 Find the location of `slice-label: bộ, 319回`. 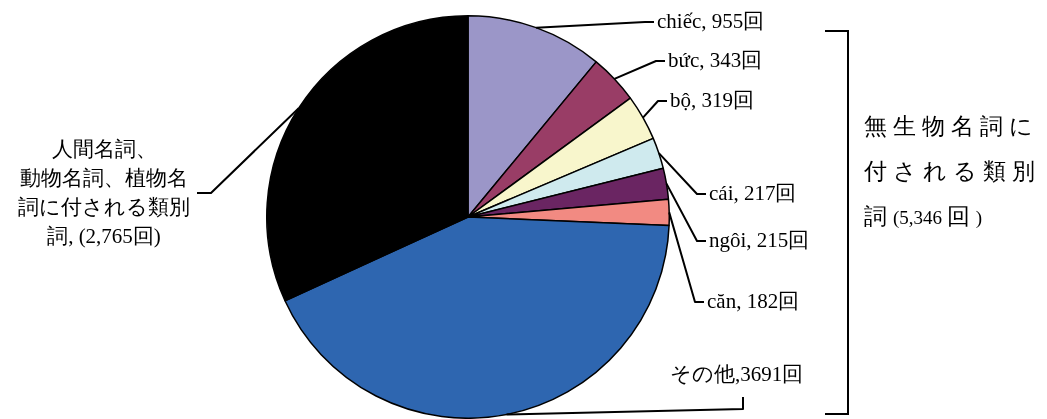

slice-label: bộ, 319回 is located at coordinates (712, 99).